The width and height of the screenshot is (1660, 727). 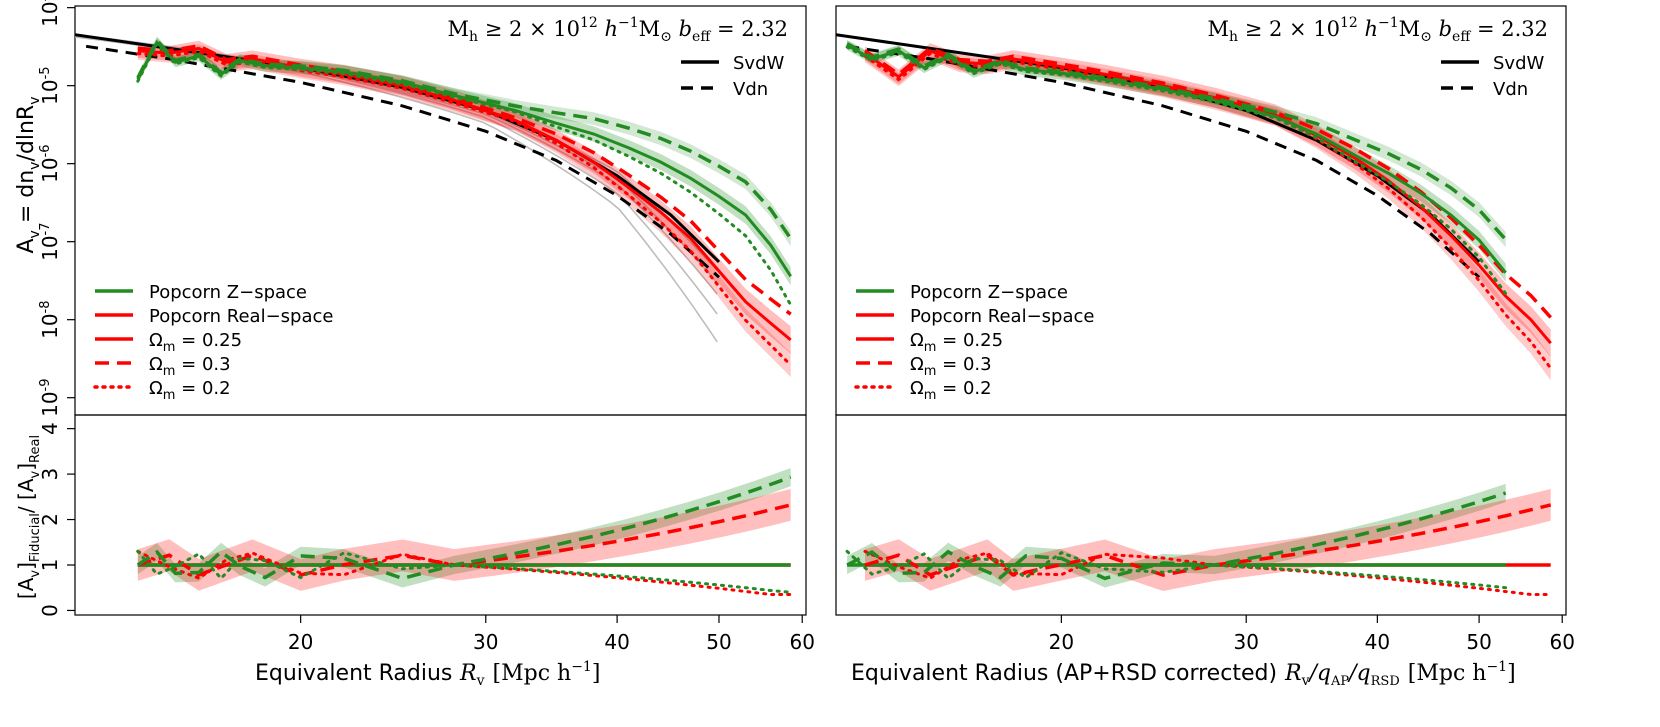 What do you see at coordinates (1064, 673) in the screenshot?
I see `svg-text:Equivalent Radius (AP+RSD corr: Equivalent Radius (AP+RSD corrected)` at bounding box center [1064, 673].